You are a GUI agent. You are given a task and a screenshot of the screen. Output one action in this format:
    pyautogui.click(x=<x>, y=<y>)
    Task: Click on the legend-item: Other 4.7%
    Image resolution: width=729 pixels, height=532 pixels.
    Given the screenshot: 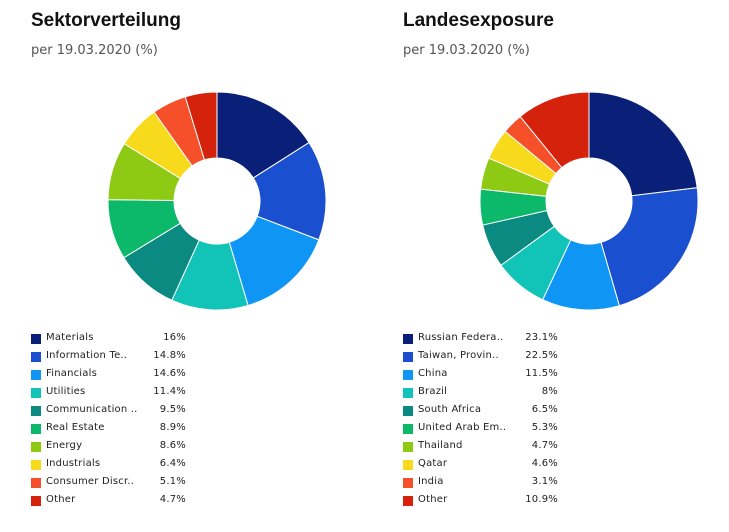 What is the action you would take?
    pyautogui.click(x=116, y=502)
    